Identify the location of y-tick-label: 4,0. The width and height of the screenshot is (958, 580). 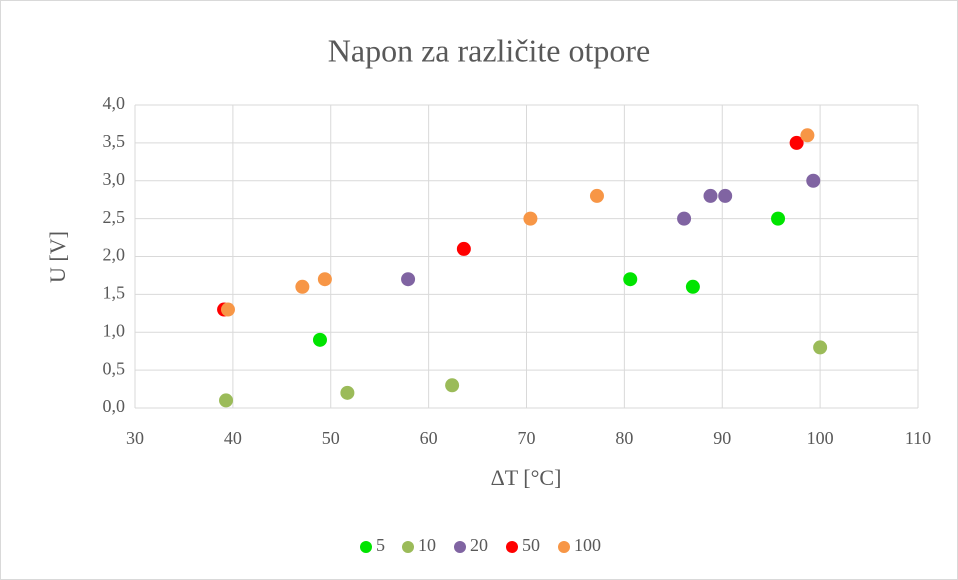
(114, 103).